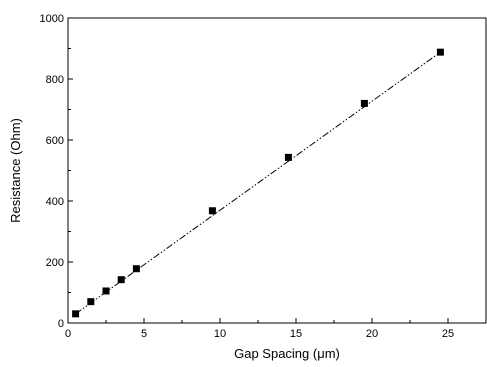  What do you see at coordinates (220, 334) in the screenshot?
I see `x-tick-label: 10` at bounding box center [220, 334].